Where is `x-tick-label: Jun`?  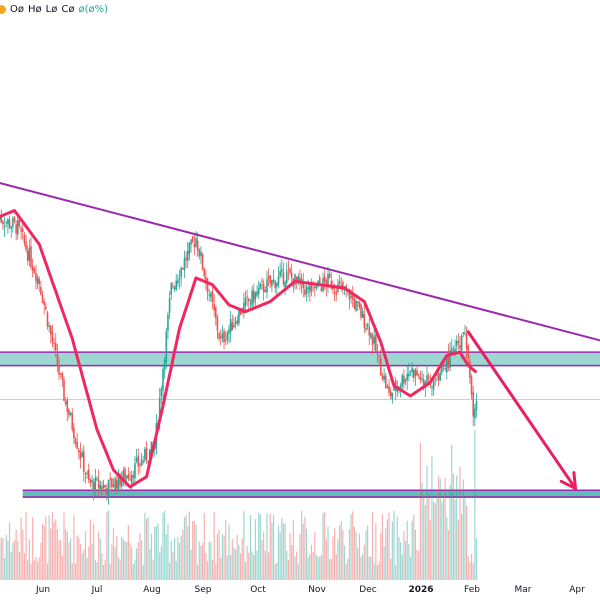
x-tick-label: Jun is located at coordinates (42, 590).